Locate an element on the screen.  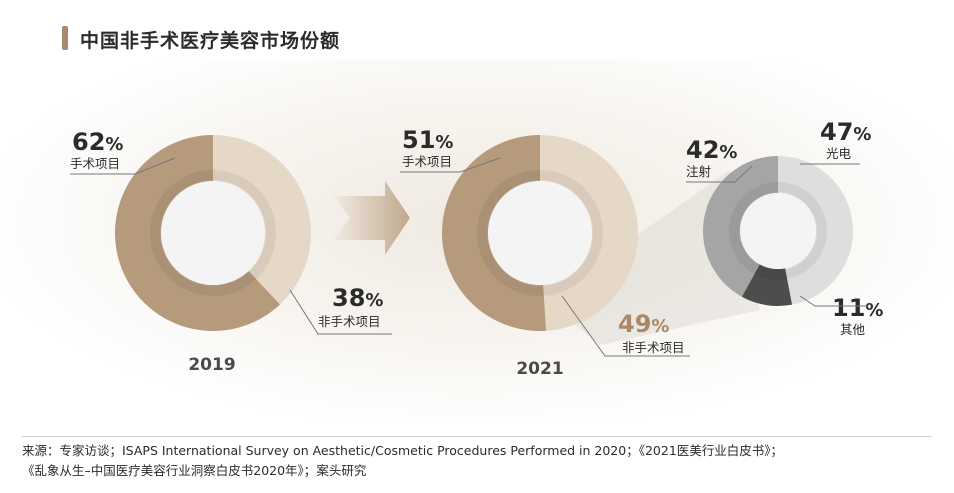
label-2021-nonsurgical-pct: 49% is located at coordinates (643, 324).